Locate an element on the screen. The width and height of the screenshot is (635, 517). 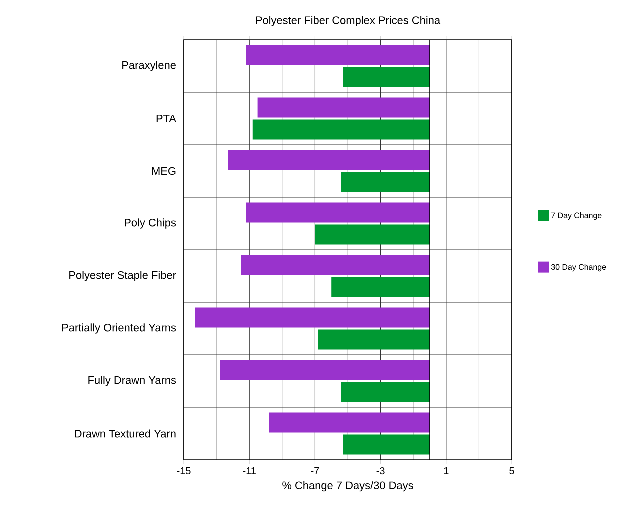
y-tick-label: Polyester Staple Fiber is located at coordinates (123, 276).